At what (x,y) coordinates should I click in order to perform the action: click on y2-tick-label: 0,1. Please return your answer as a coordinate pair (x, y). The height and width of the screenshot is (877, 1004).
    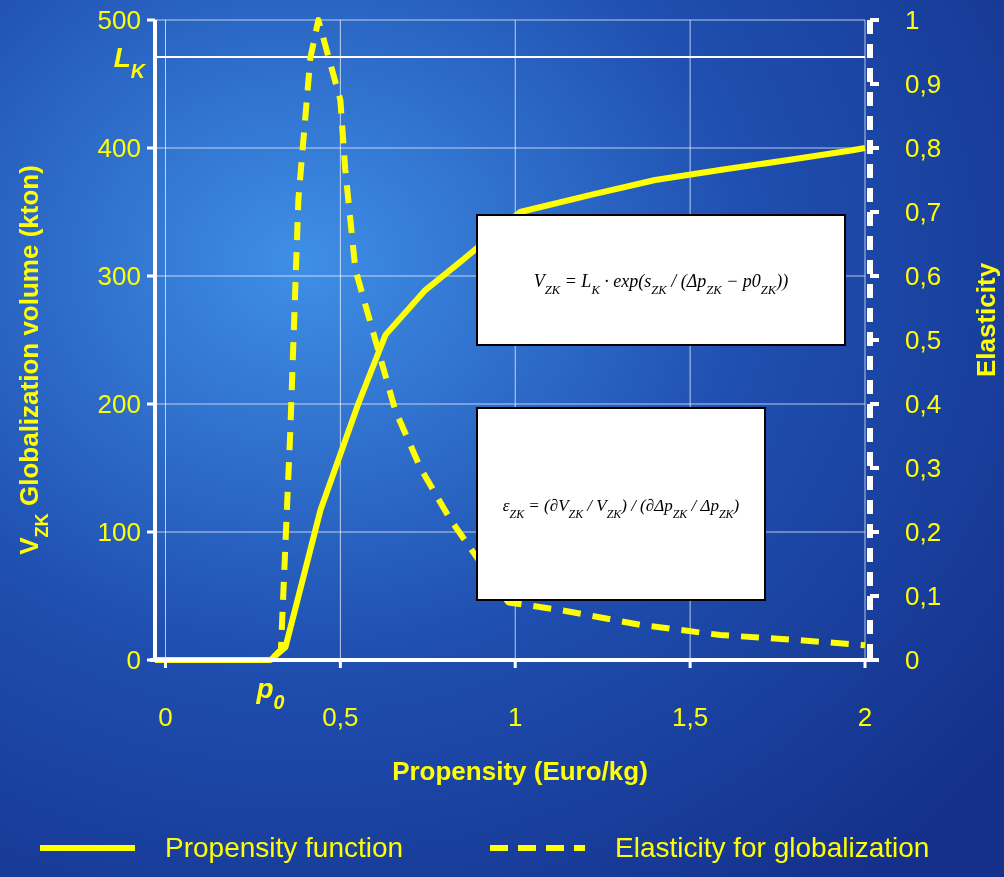
    Looking at the image, I should click on (923, 596).